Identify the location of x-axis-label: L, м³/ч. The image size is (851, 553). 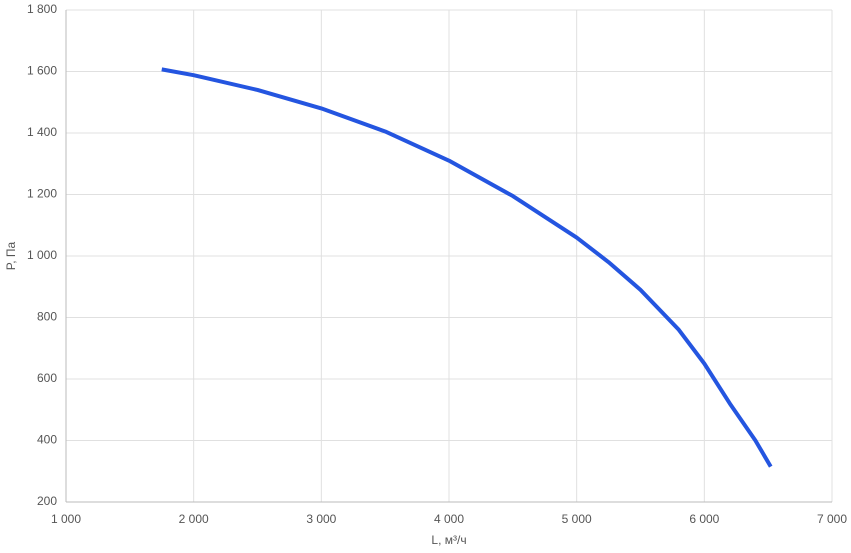
(448, 540).